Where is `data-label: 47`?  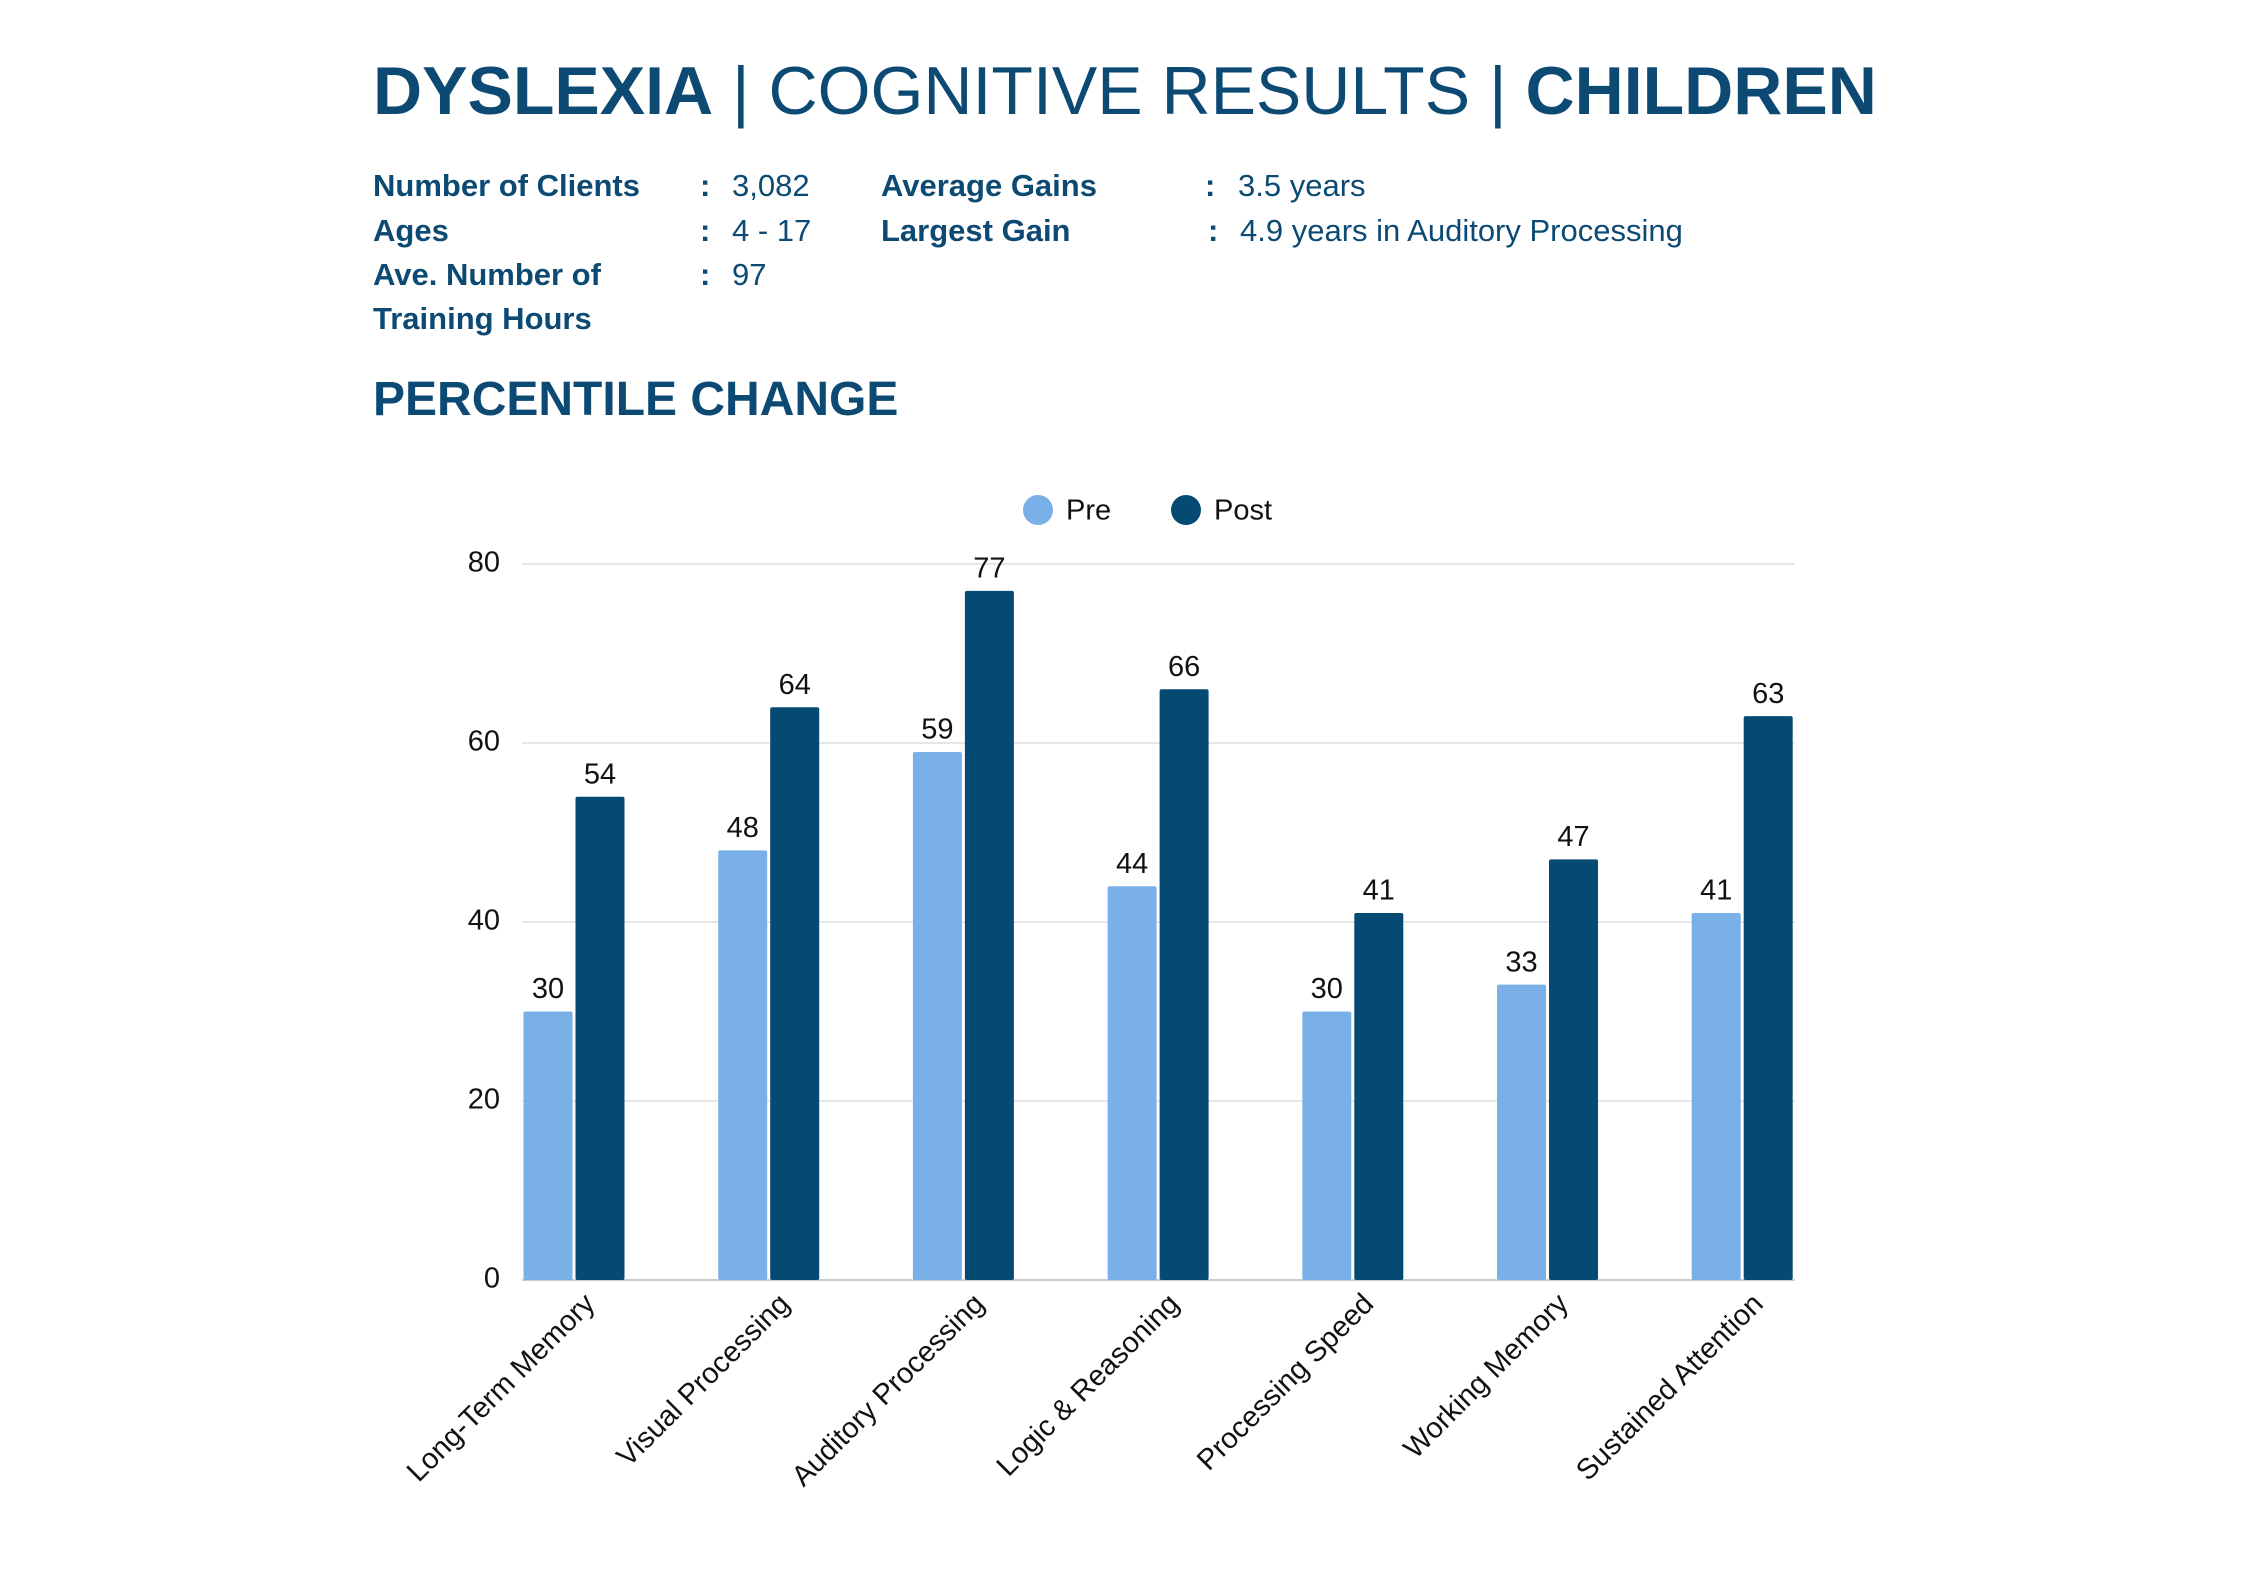
data-label: 47 is located at coordinates (1573, 837).